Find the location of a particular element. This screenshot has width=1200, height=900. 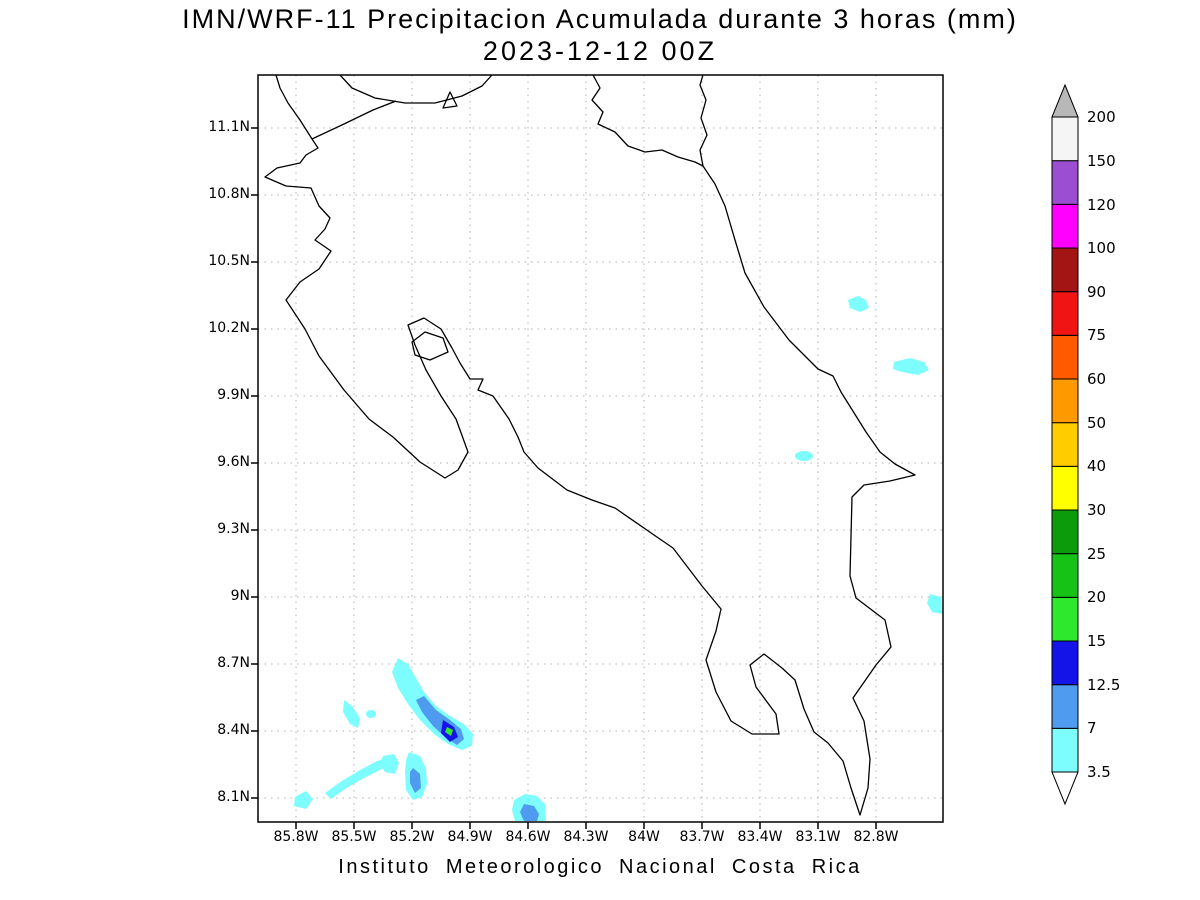

lat-tick-label: 8.4N is located at coordinates (233, 730).